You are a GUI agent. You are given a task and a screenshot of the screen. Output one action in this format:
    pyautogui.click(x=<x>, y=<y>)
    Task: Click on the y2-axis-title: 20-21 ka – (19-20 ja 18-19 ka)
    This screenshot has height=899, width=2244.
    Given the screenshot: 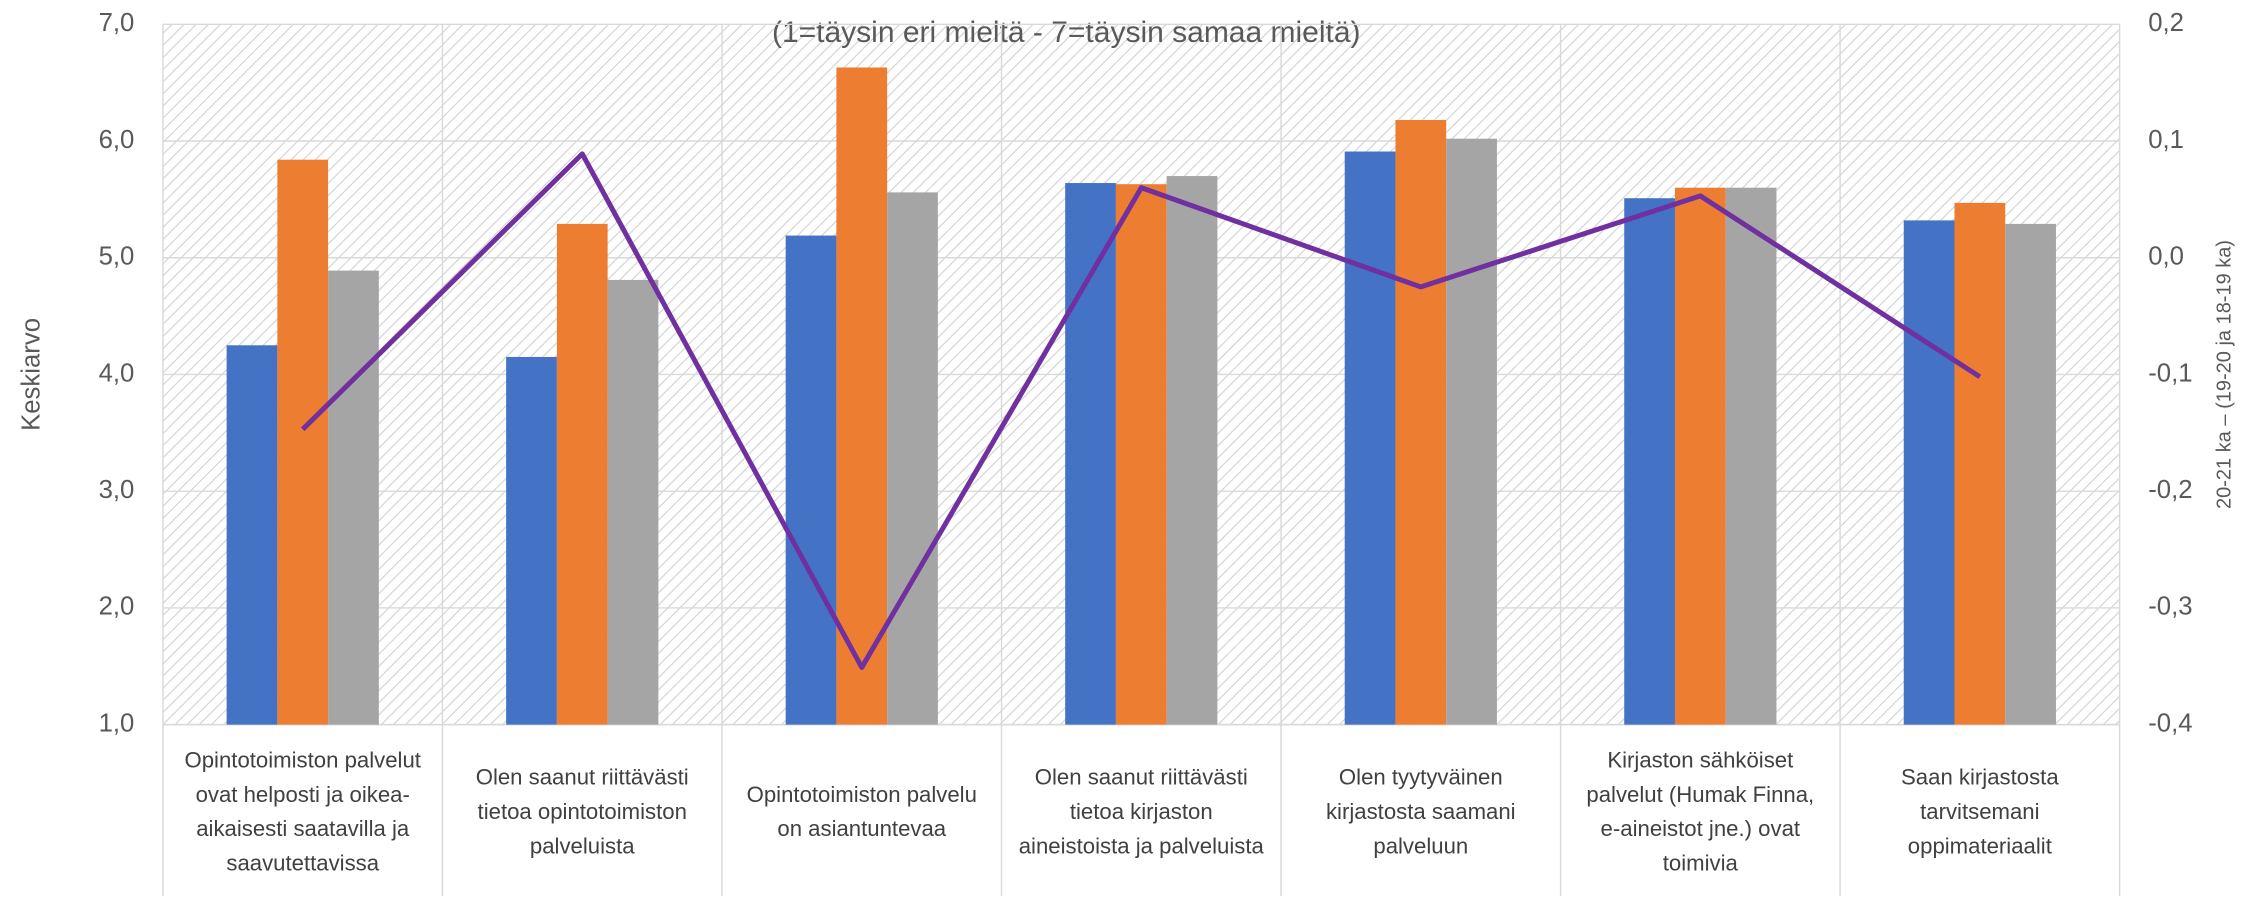 What is the action you would take?
    pyautogui.click(x=2225, y=374)
    